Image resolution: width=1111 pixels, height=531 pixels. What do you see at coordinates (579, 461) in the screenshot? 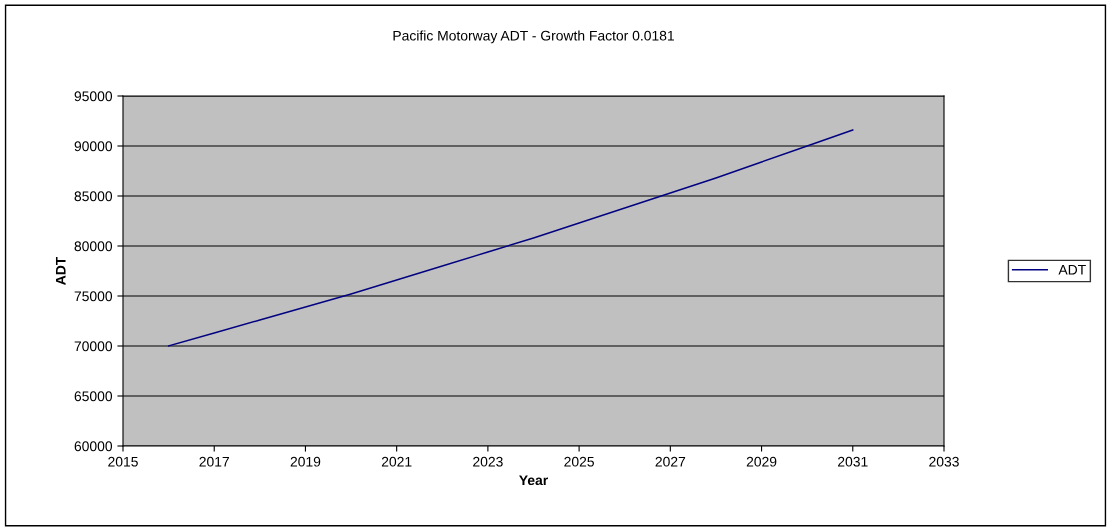
I see `x-tick-label: 2025` at bounding box center [579, 461].